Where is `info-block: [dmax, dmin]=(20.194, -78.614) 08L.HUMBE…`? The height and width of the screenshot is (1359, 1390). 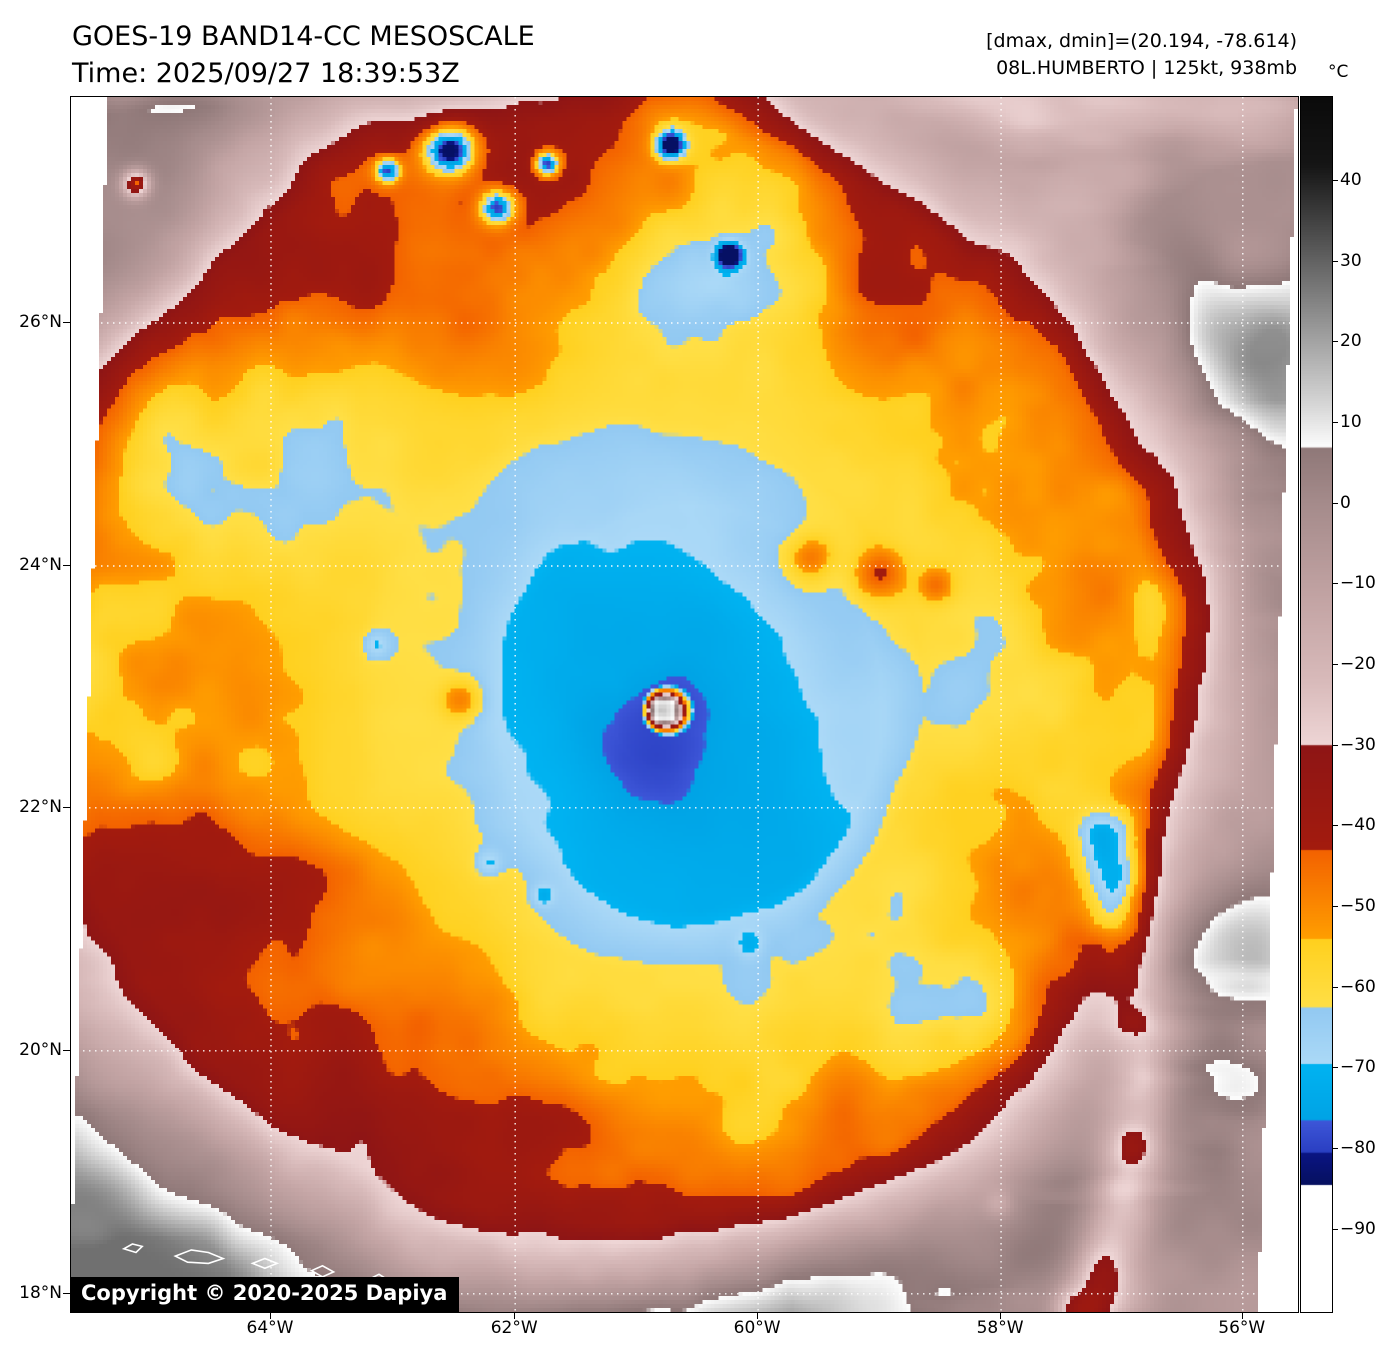
info-block: [dmax, dmin]=(20.194, -78.614) 08L.HUMBE… is located at coordinates (1141, 55).